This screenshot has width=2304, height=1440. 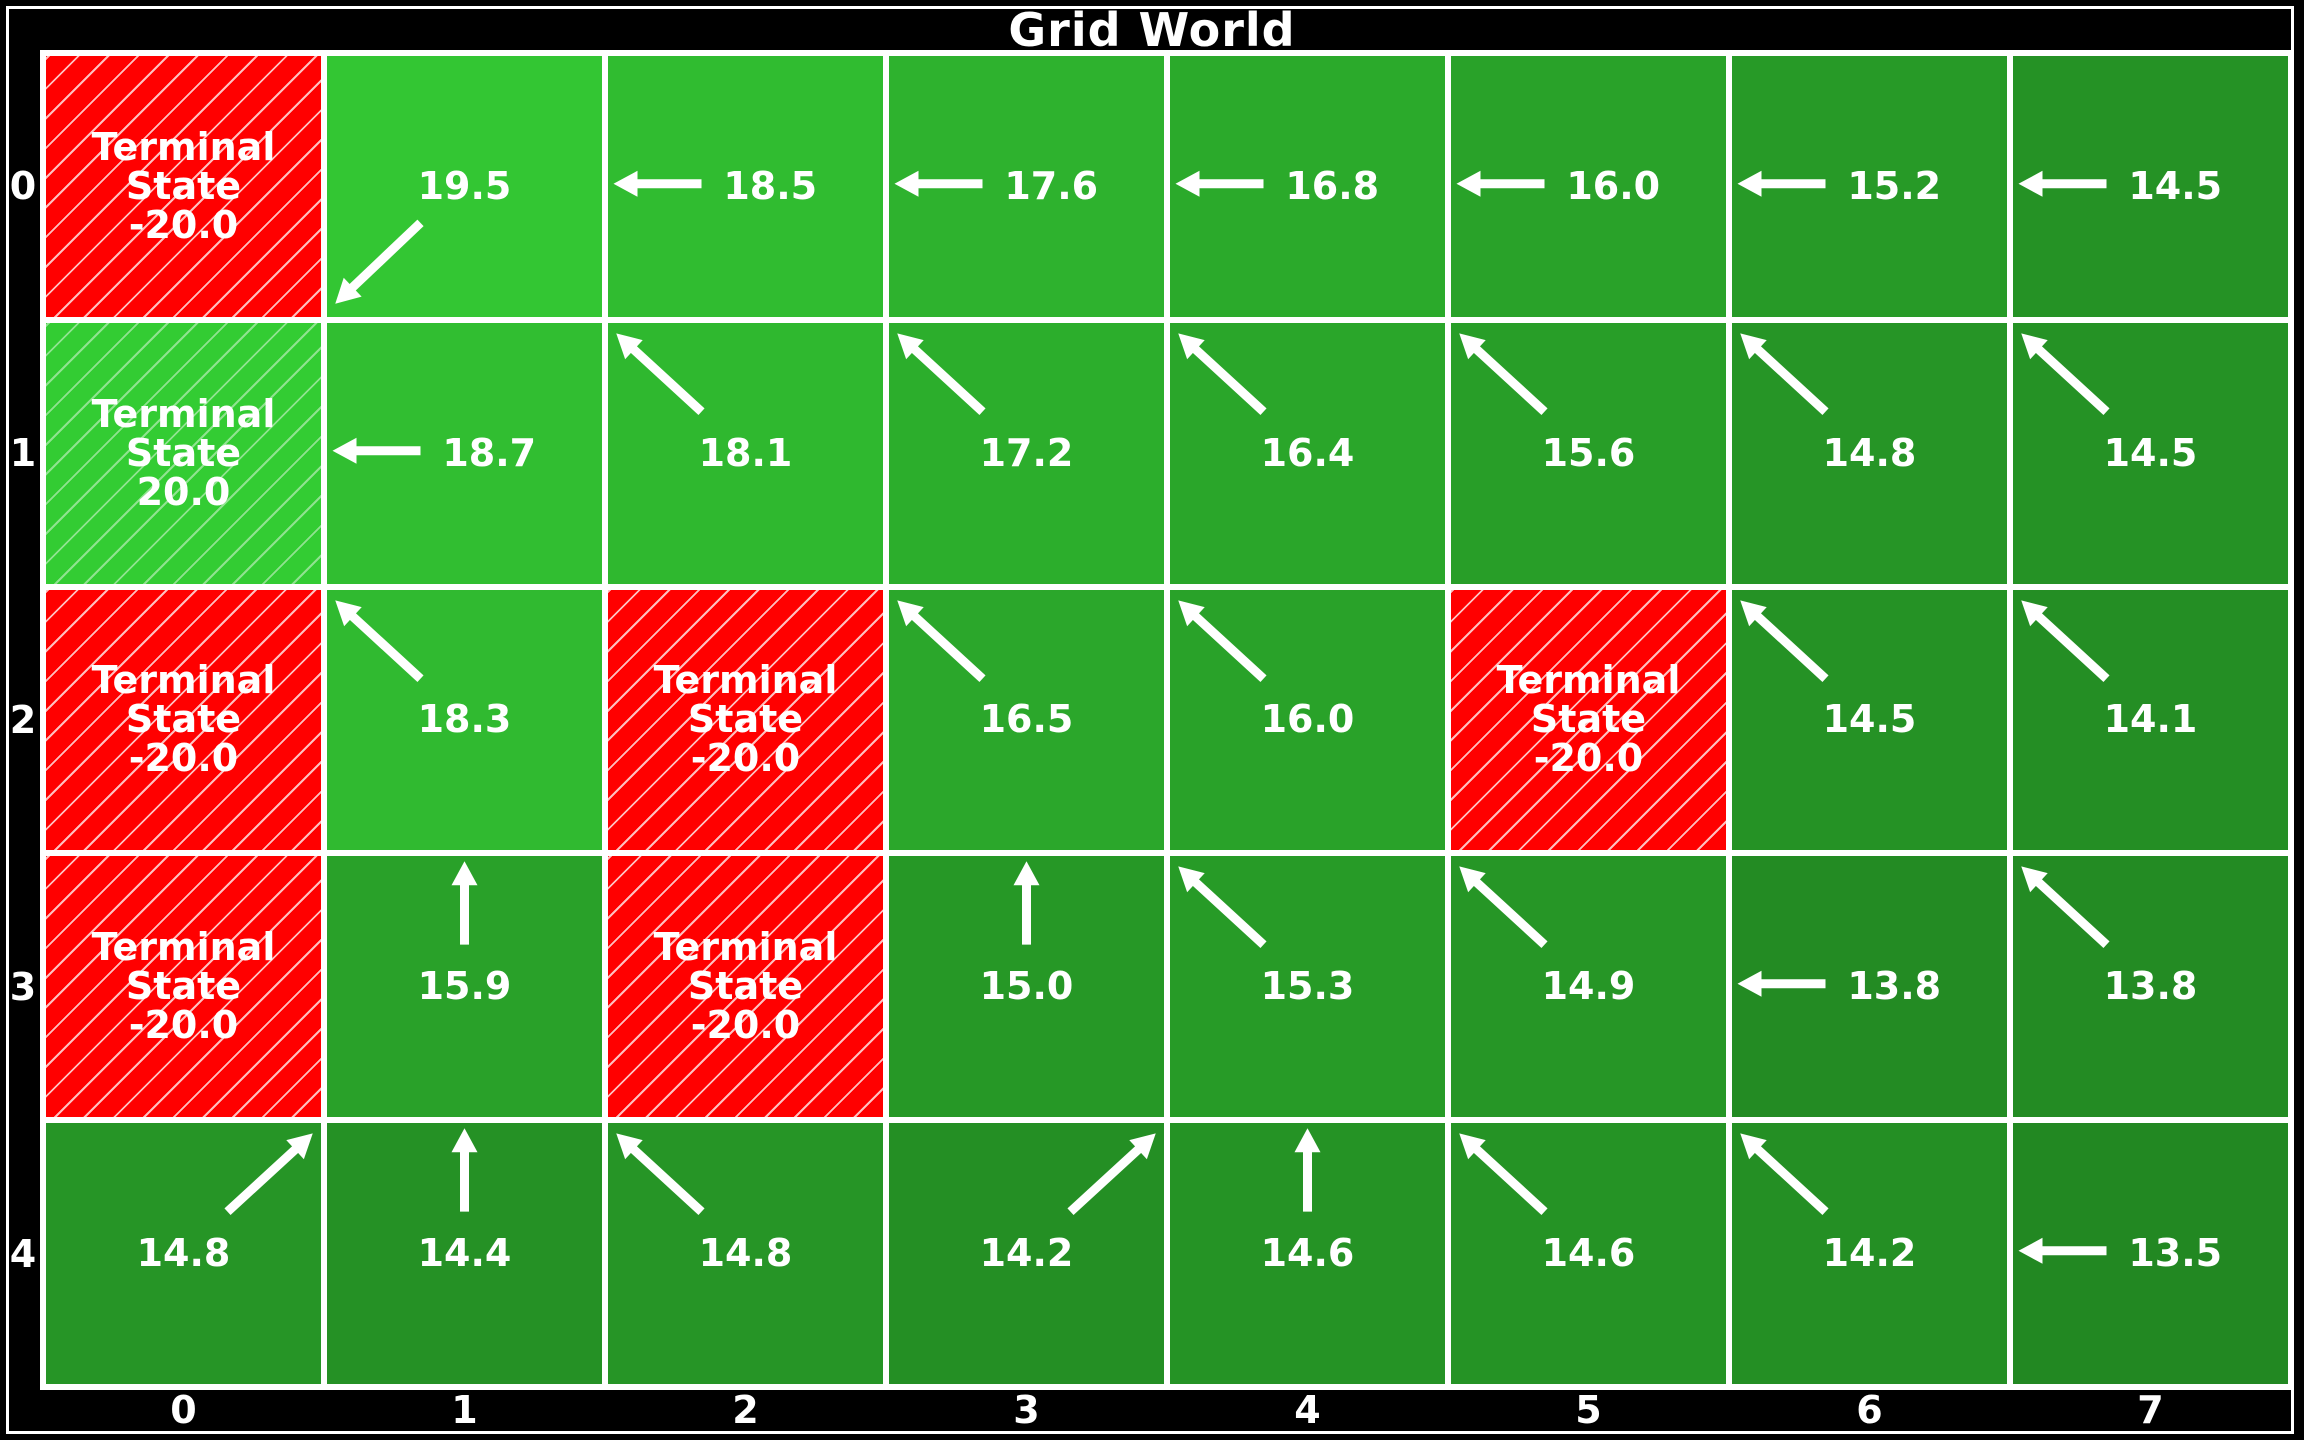 I want to click on x-tick-label: 3, so click(x=1026, y=1410).